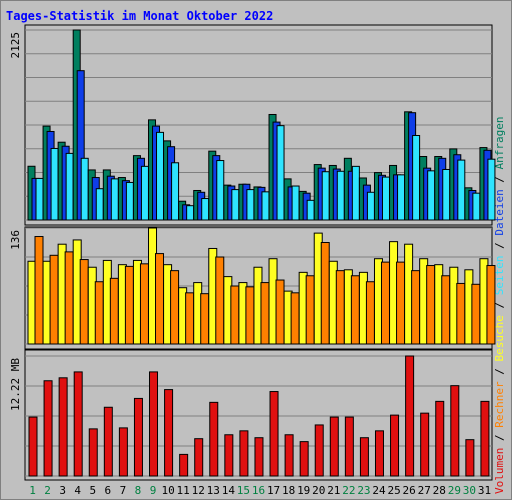 The width and height of the screenshot is (512, 500). I want to click on day-label-5: 5, so click(92, 490).